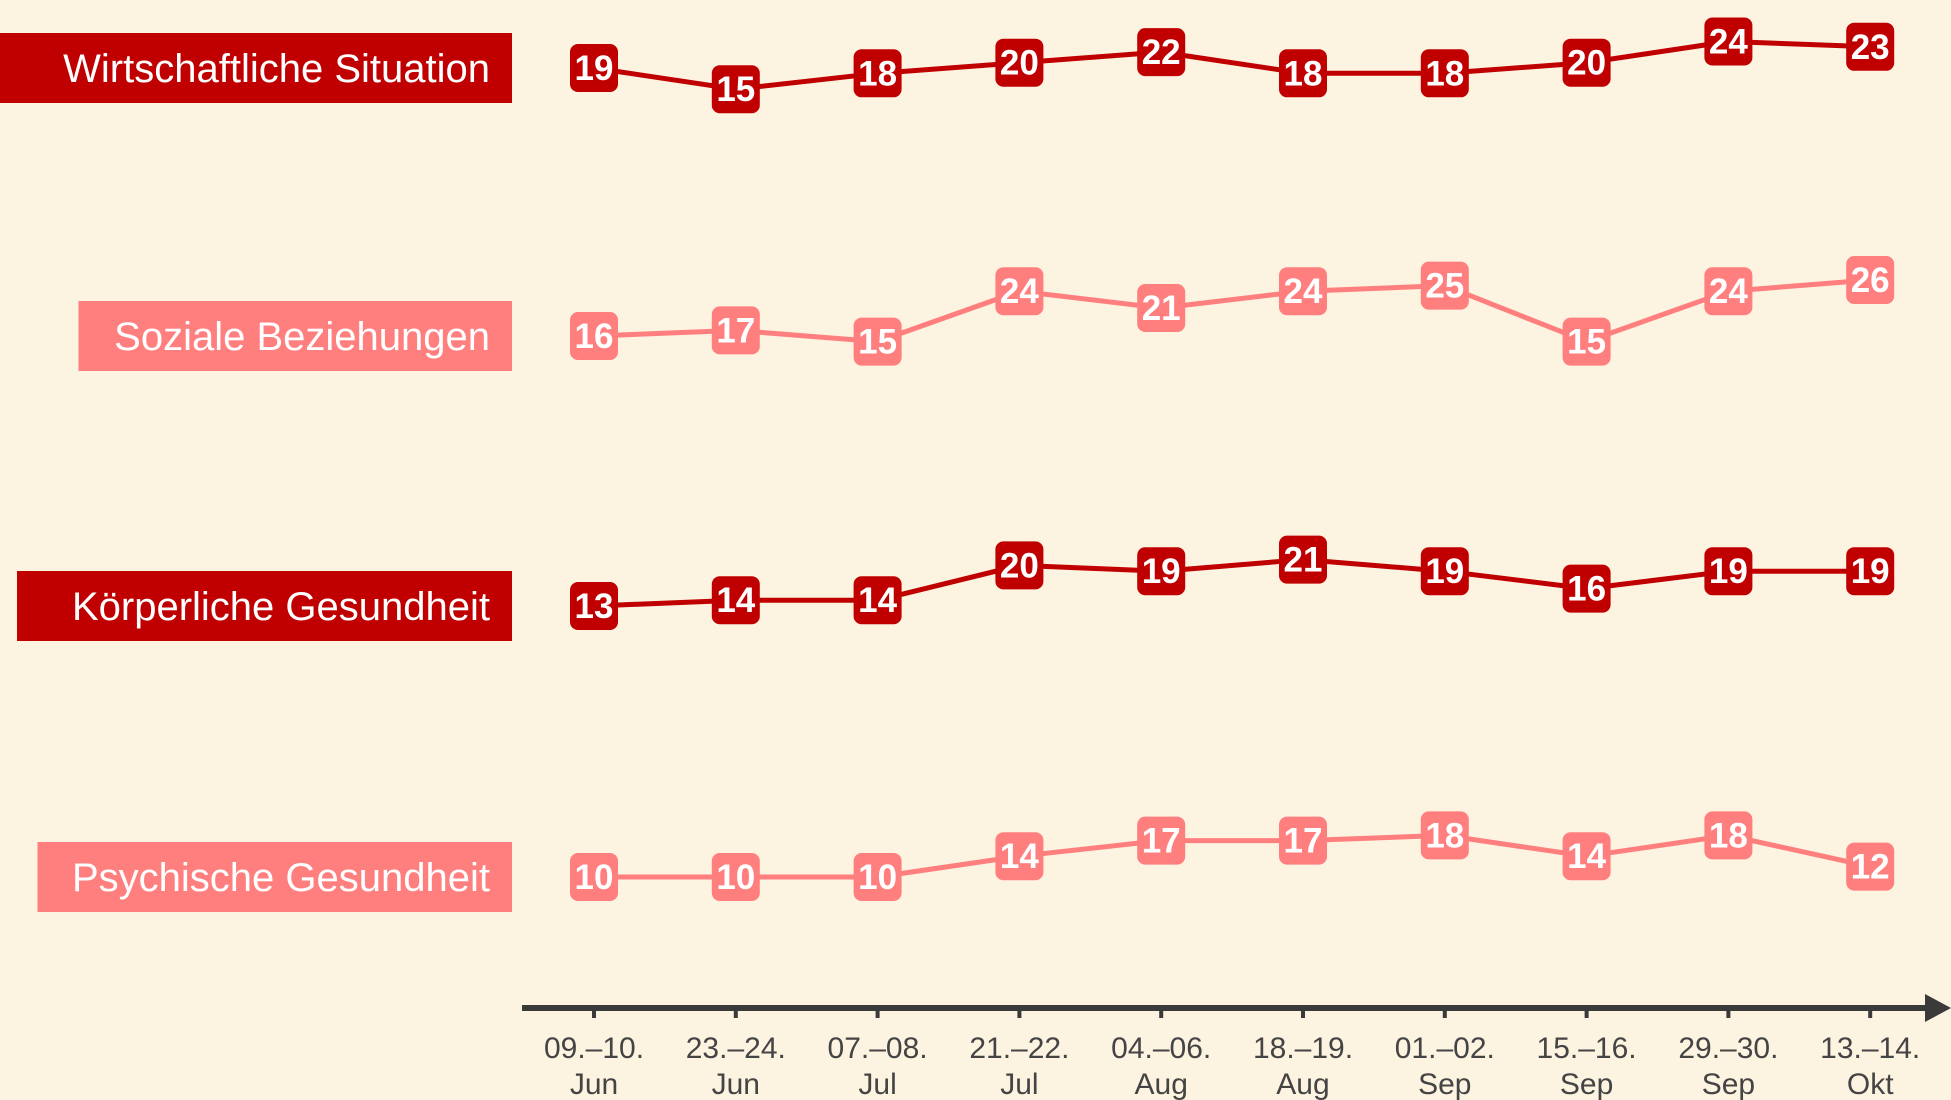  I want to click on data-point: 10, so click(877, 877).